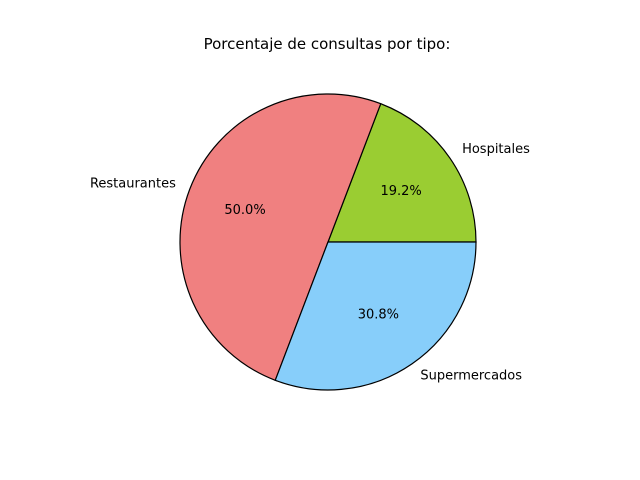 This screenshot has width=640, height=480. What do you see at coordinates (402, 172) in the screenshot?
I see `pie-slice-hospitales` at bounding box center [402, 172].